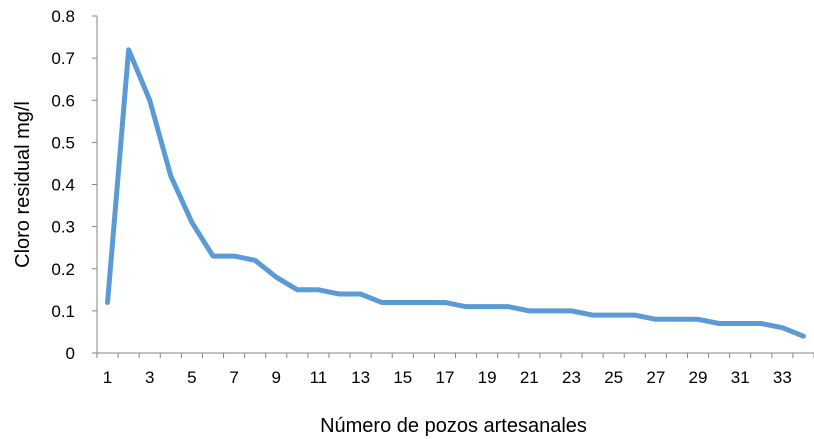 This screenshot has height=439, width=814. What do you see at coordinates (613, 377) in the screenshot?
I see `x-tick-label: 25` at bounding box center [613, 377].